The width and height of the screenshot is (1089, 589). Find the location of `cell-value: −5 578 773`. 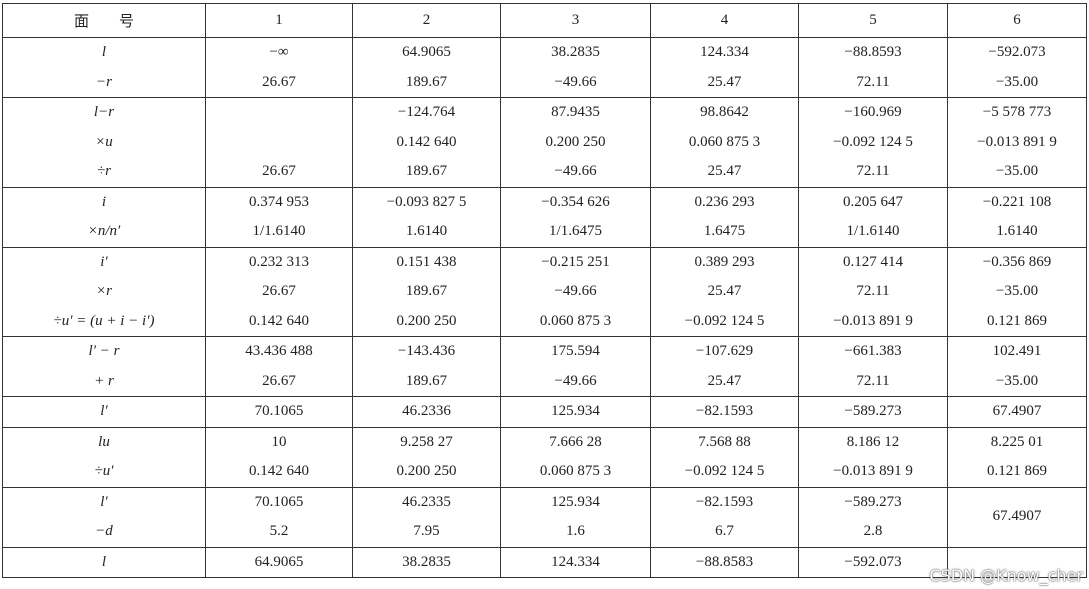

cell-value: −5 578 773 is located at coordinates (1017, 112).